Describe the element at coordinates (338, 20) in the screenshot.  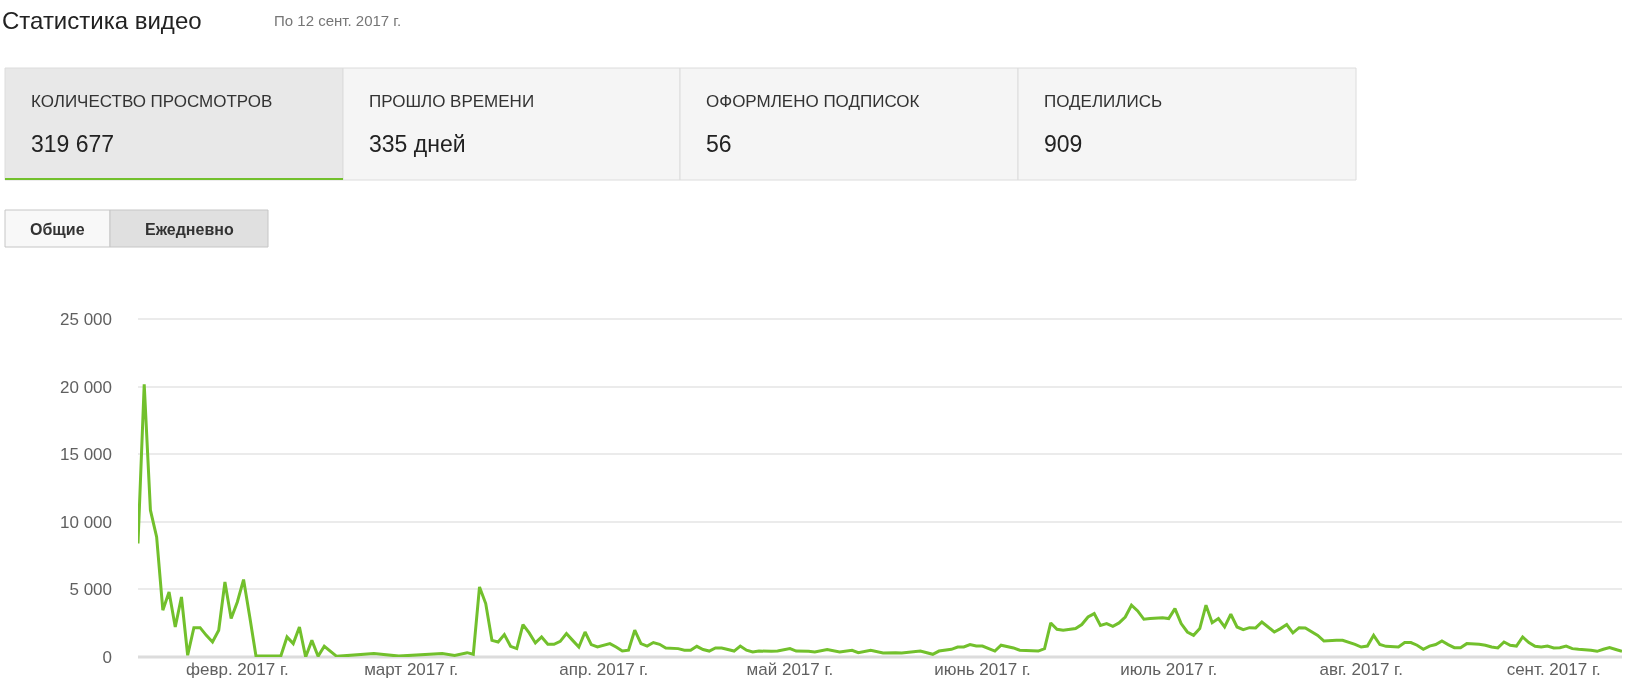
I see `chart-subtitle: По 12 сент. 2017 г.` at that location.